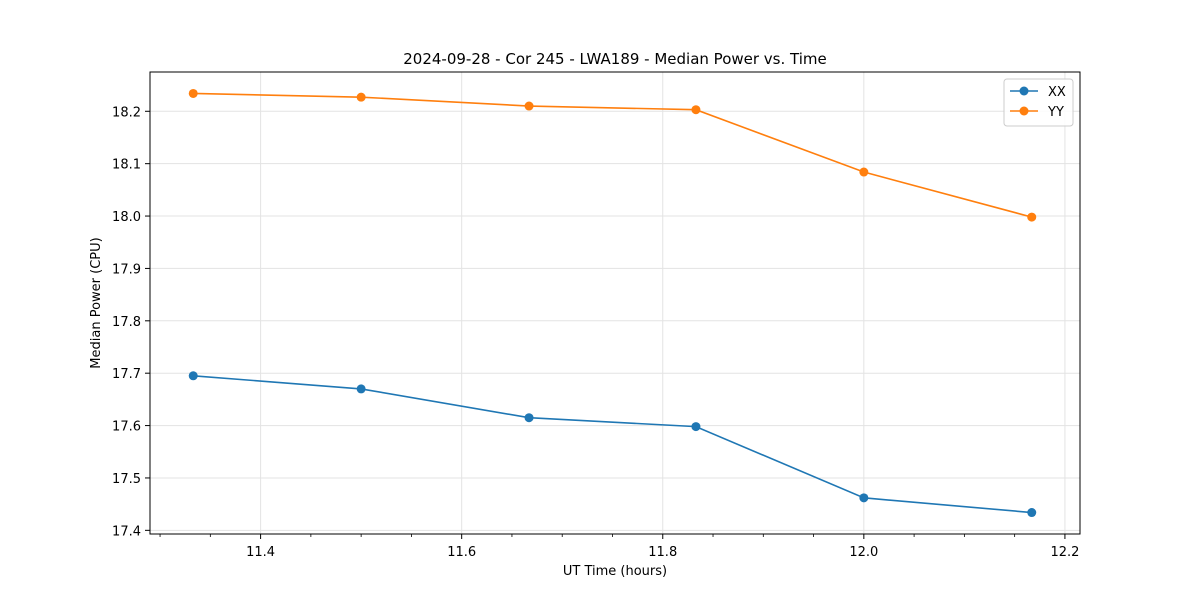 The width and height of the screenshot is (1200, 600). Describe the element at coordinates (1037, 112) in the screenshot. I see `legend-item-yy: YY` at that location.